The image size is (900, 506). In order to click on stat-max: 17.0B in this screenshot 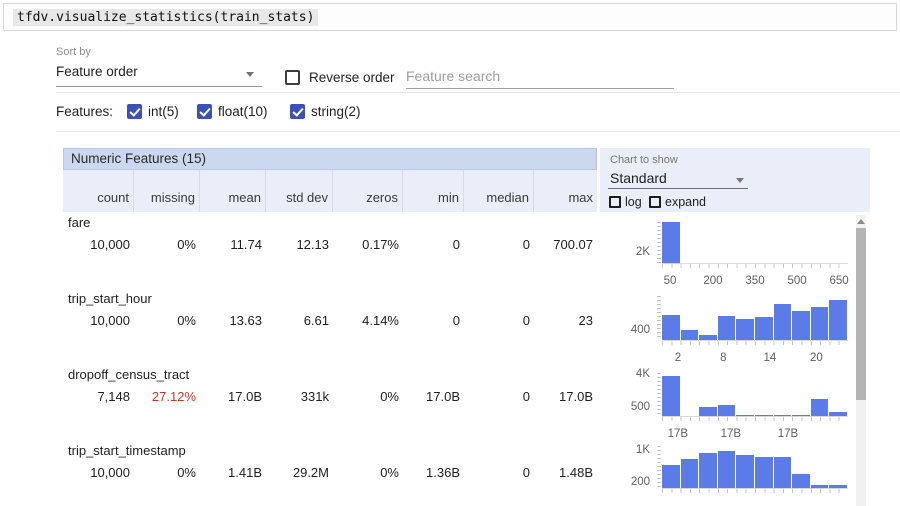, I will do `click(576, 396)`.